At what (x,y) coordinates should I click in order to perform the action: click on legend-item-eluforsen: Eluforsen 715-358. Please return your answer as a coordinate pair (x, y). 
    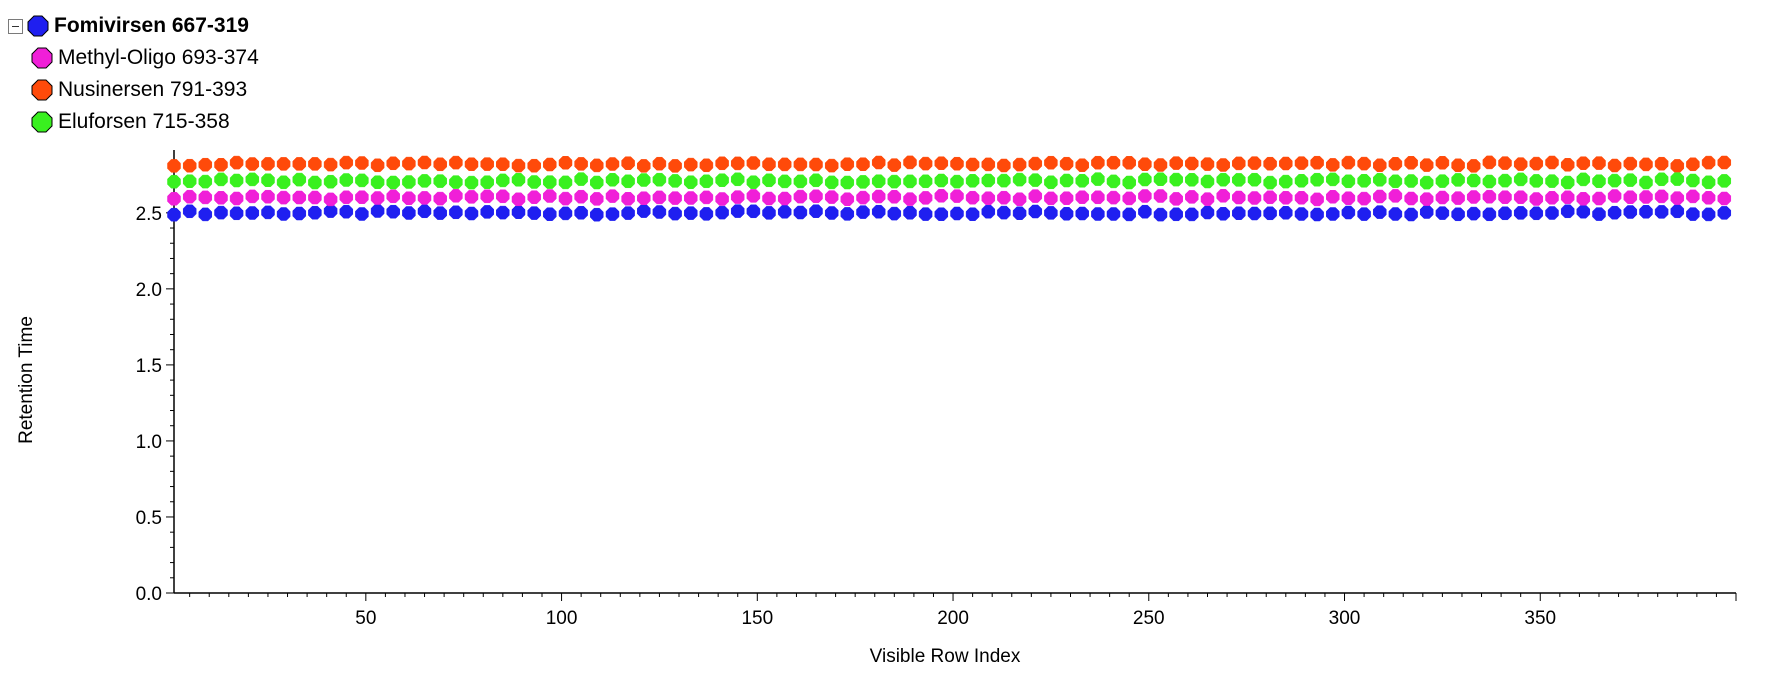
    Looking at the image, I should click on (133, 122).